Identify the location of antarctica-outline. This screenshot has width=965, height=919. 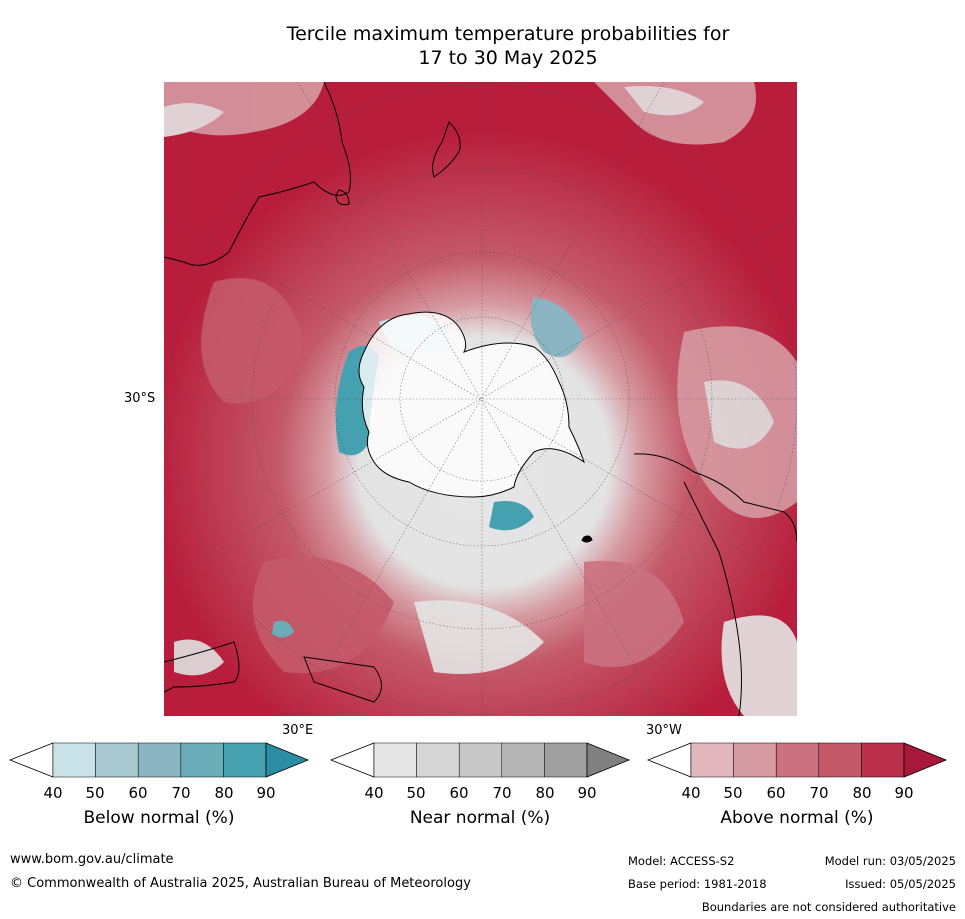
(471, 404).